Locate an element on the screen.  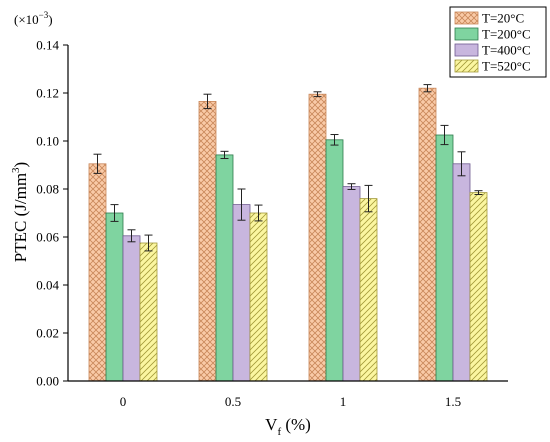
y-tick-label: 0.12 is located at coordinates (47, 93).